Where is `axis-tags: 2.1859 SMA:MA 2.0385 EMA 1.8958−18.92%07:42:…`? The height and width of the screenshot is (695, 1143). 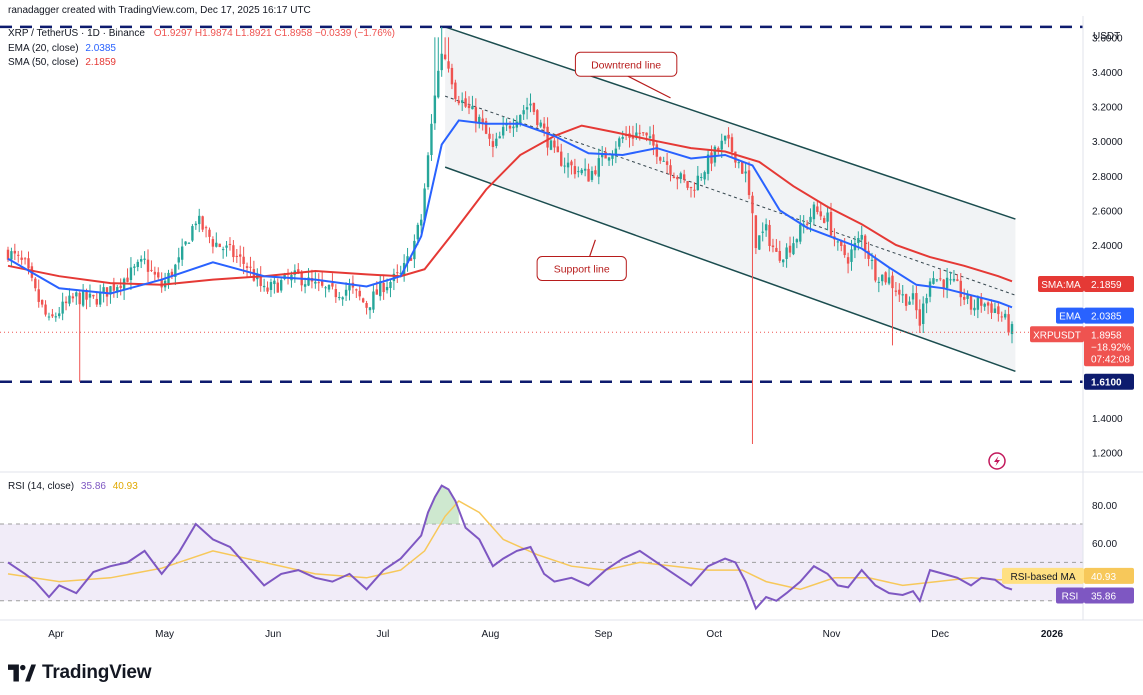
axis-tags: 2.1859 SMA:MA 2.0385 EMA 1.8958−18.92%07:42:… is located at coordinates (1068, 440).